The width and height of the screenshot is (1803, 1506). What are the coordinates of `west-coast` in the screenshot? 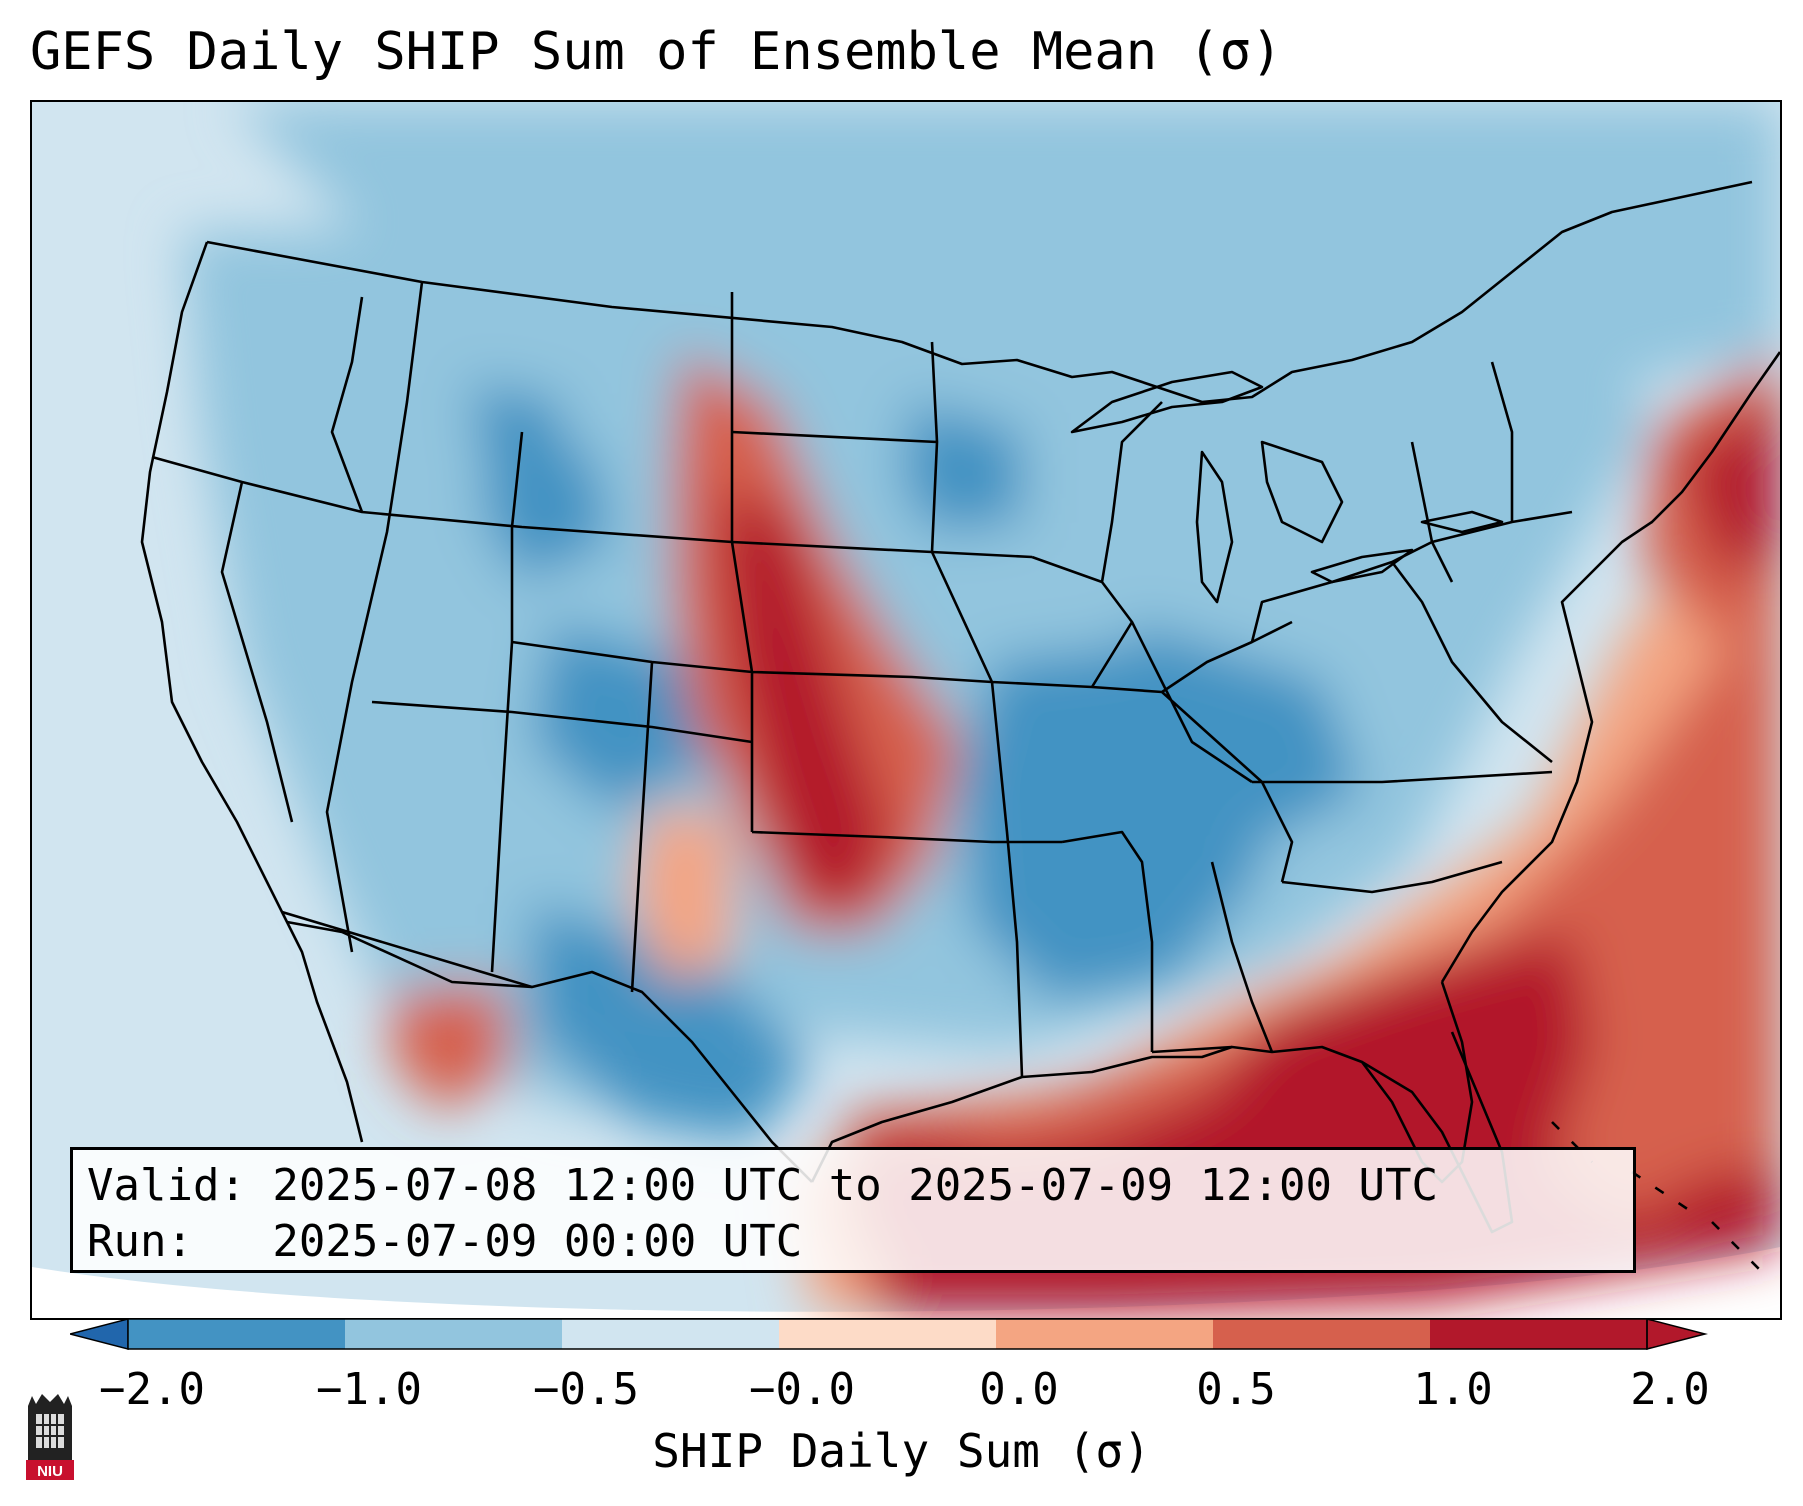 It's located at (252, 692).